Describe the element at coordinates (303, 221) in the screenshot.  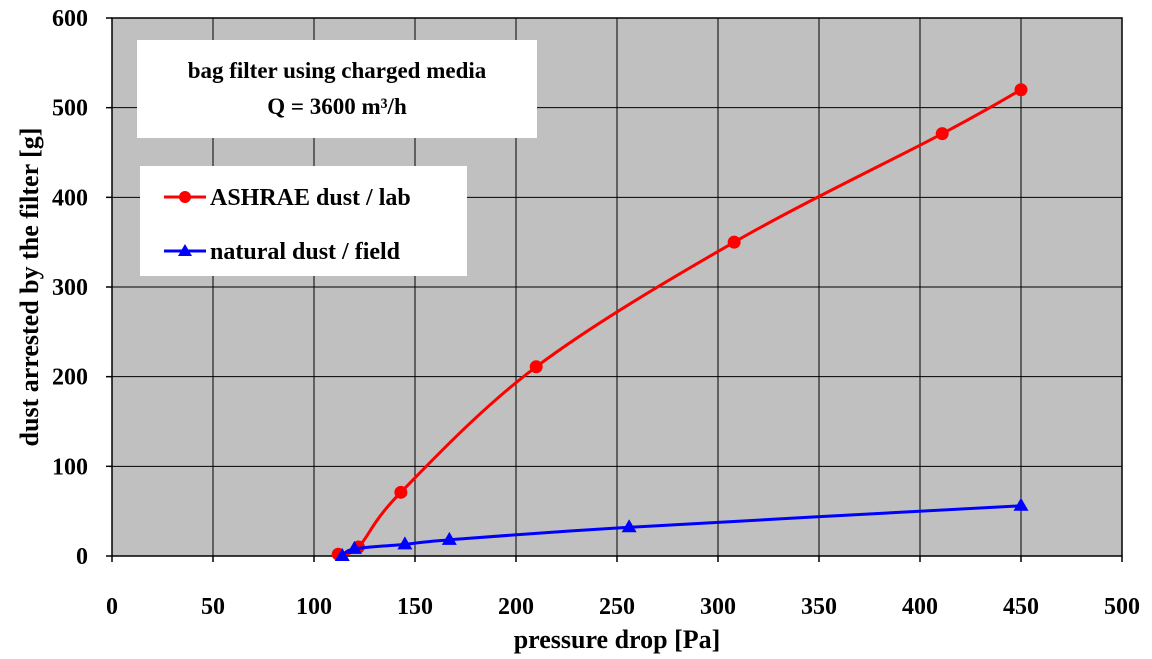
I see `legend: ASHRAE dust / lab natural dust / field` at that location.